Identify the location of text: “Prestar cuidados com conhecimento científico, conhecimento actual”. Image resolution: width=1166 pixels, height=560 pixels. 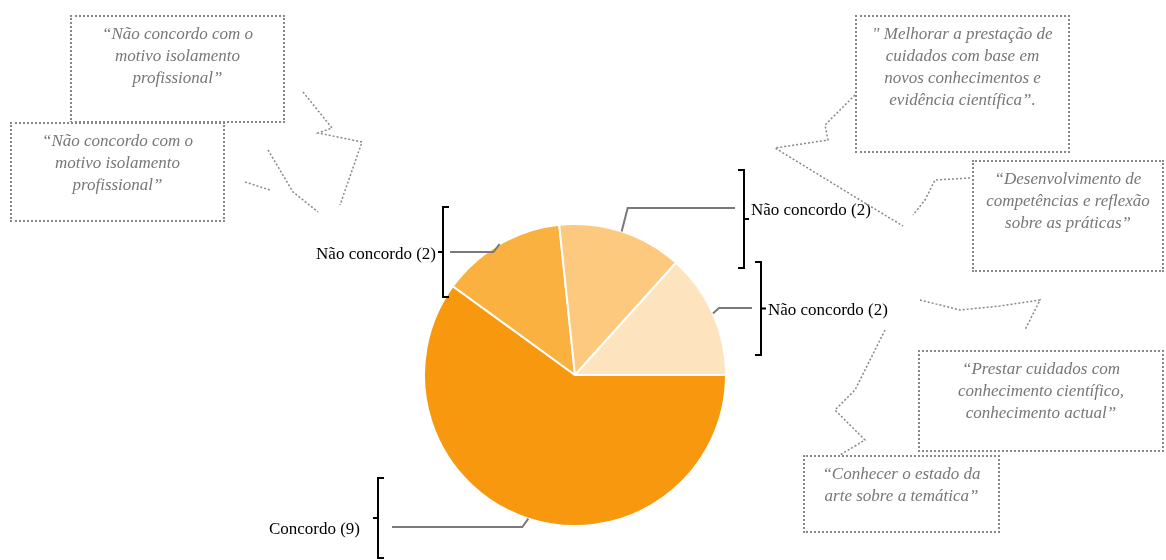
(1041, 401).